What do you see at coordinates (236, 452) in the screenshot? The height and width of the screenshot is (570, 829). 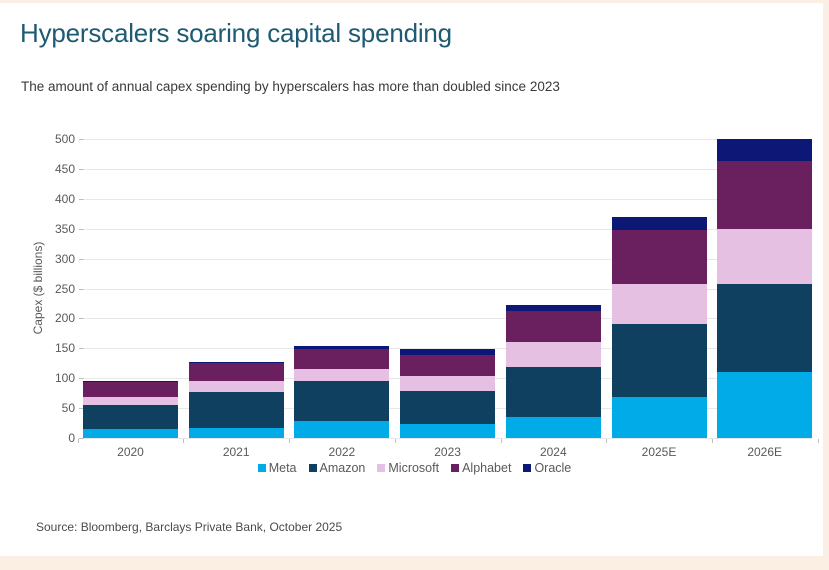 I see `x-tick-label: 2021` at bounding box center [236, 452].